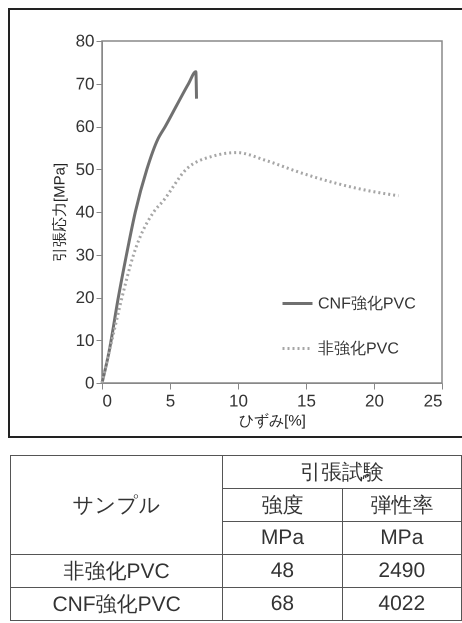  Describe the element at coordinates (402, 505) in the screenshot. I see `text: 弾性率` at that location.